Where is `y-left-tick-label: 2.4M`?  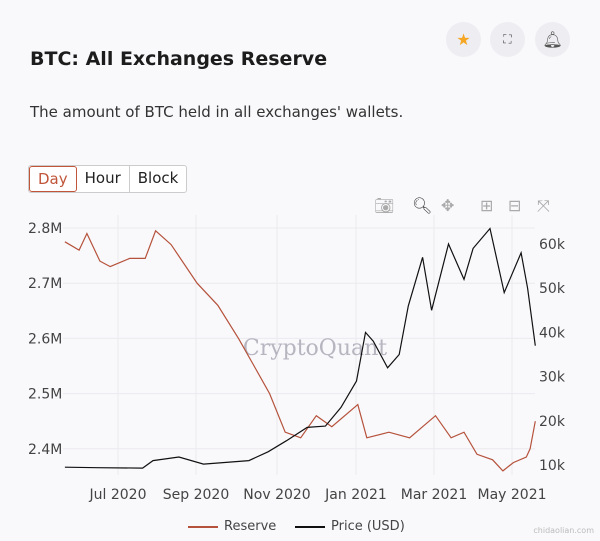
y-left-tick-label: 2.4M is located at coordinates (45, 450).